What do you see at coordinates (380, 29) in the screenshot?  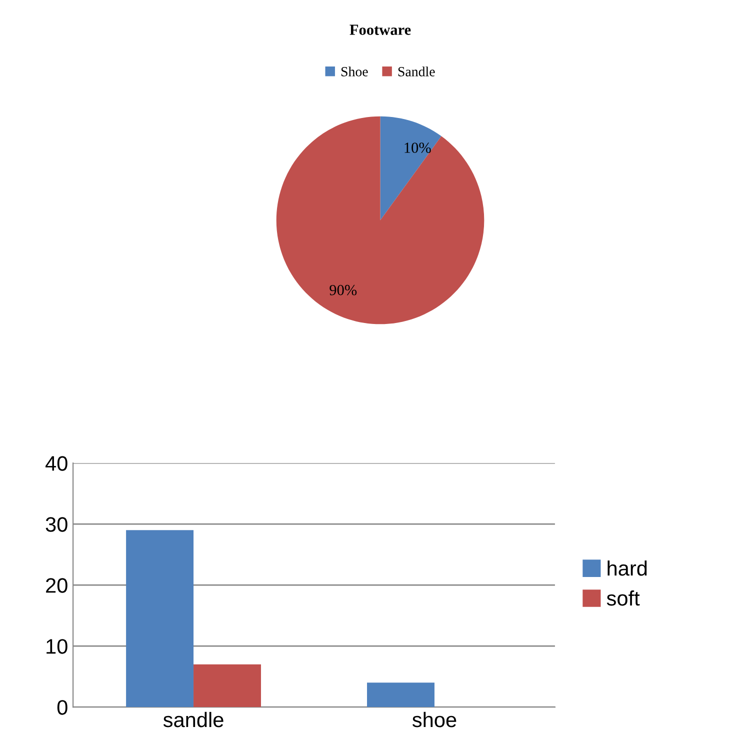 I see `chart-title: Footware` at bounding box center [380, 29].